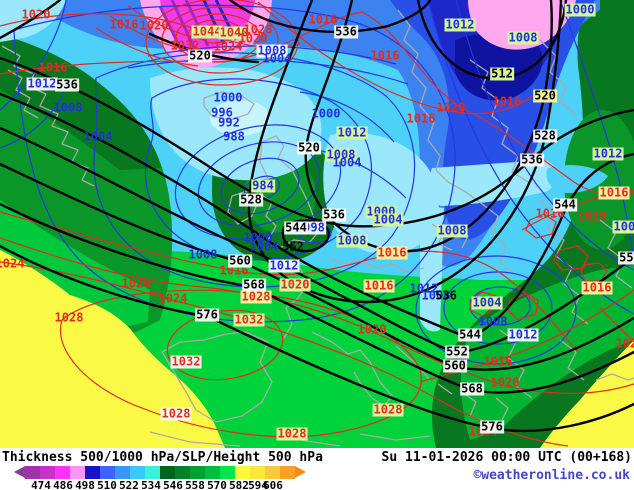 This screenshot has height=490, width=634. What do you see at coordinates (217, 484) in the screenshot?
I see `scale-value: 570` at bounding box center [217, 484].